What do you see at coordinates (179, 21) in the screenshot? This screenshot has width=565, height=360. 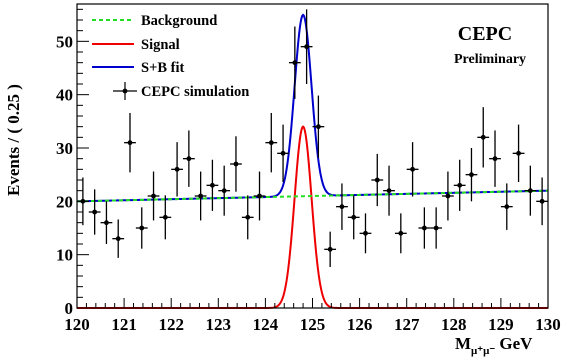 I see `legend-background-label: Background` at bounding box center [179, 21].